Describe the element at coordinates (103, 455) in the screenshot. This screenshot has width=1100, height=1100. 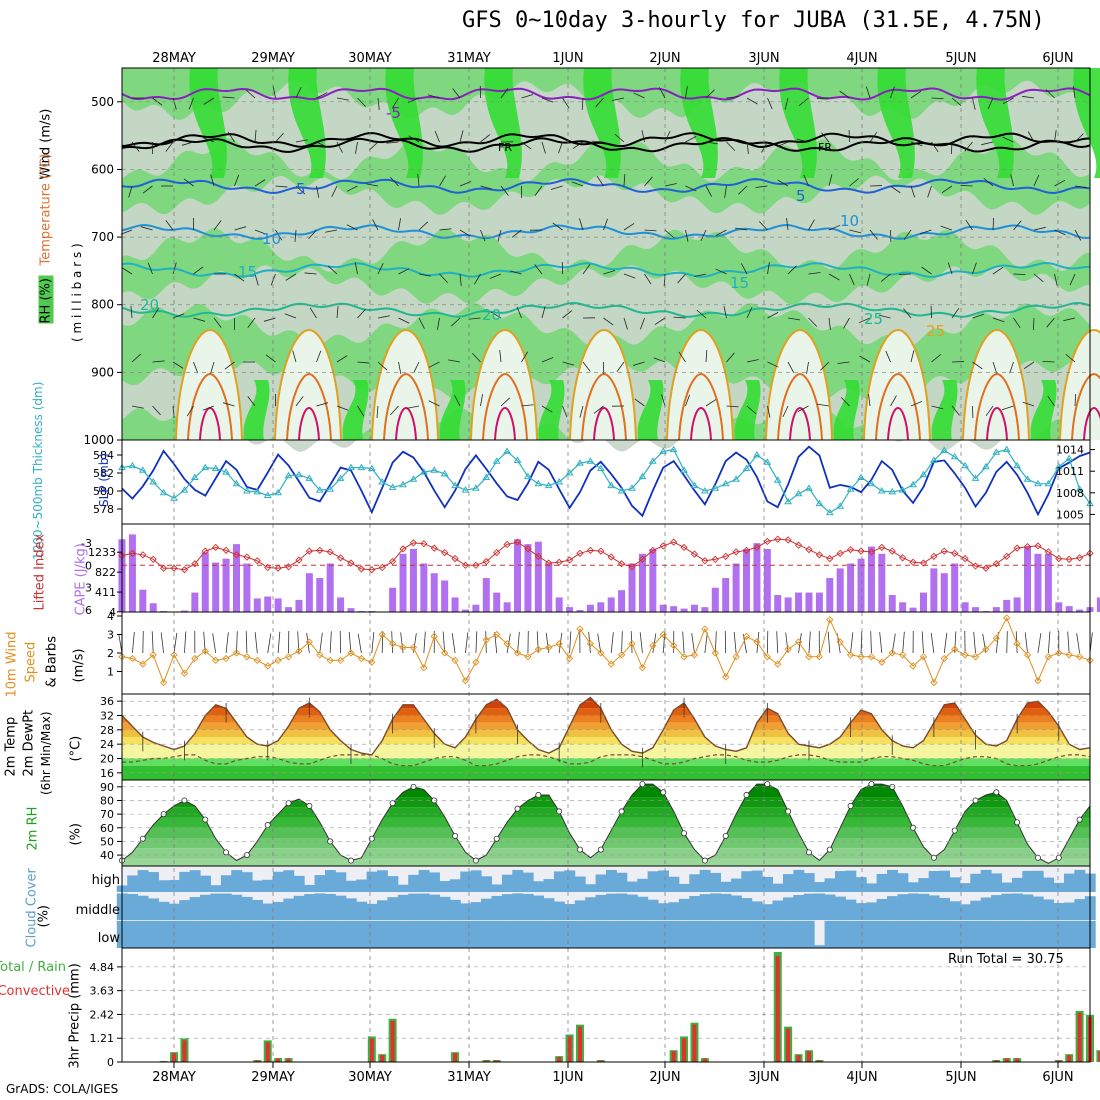
I see `thickness-tick-label: 584` at that location.